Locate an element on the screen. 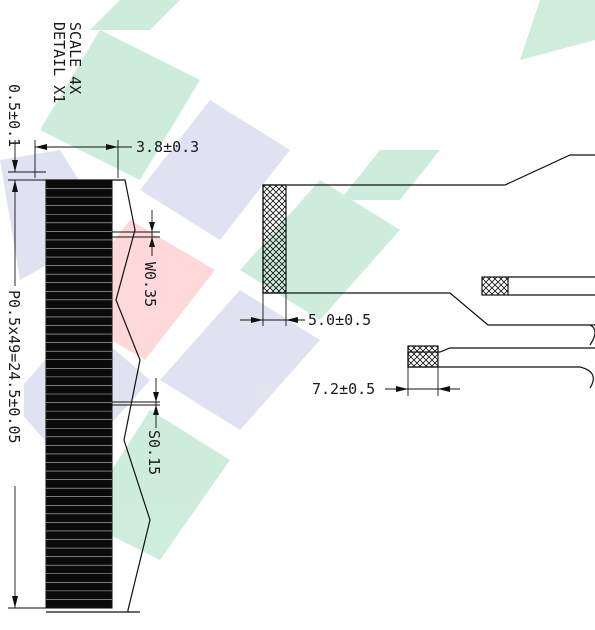 This screenshot has height=630, width=595. middle-tab is located at coordinates (538, 286).